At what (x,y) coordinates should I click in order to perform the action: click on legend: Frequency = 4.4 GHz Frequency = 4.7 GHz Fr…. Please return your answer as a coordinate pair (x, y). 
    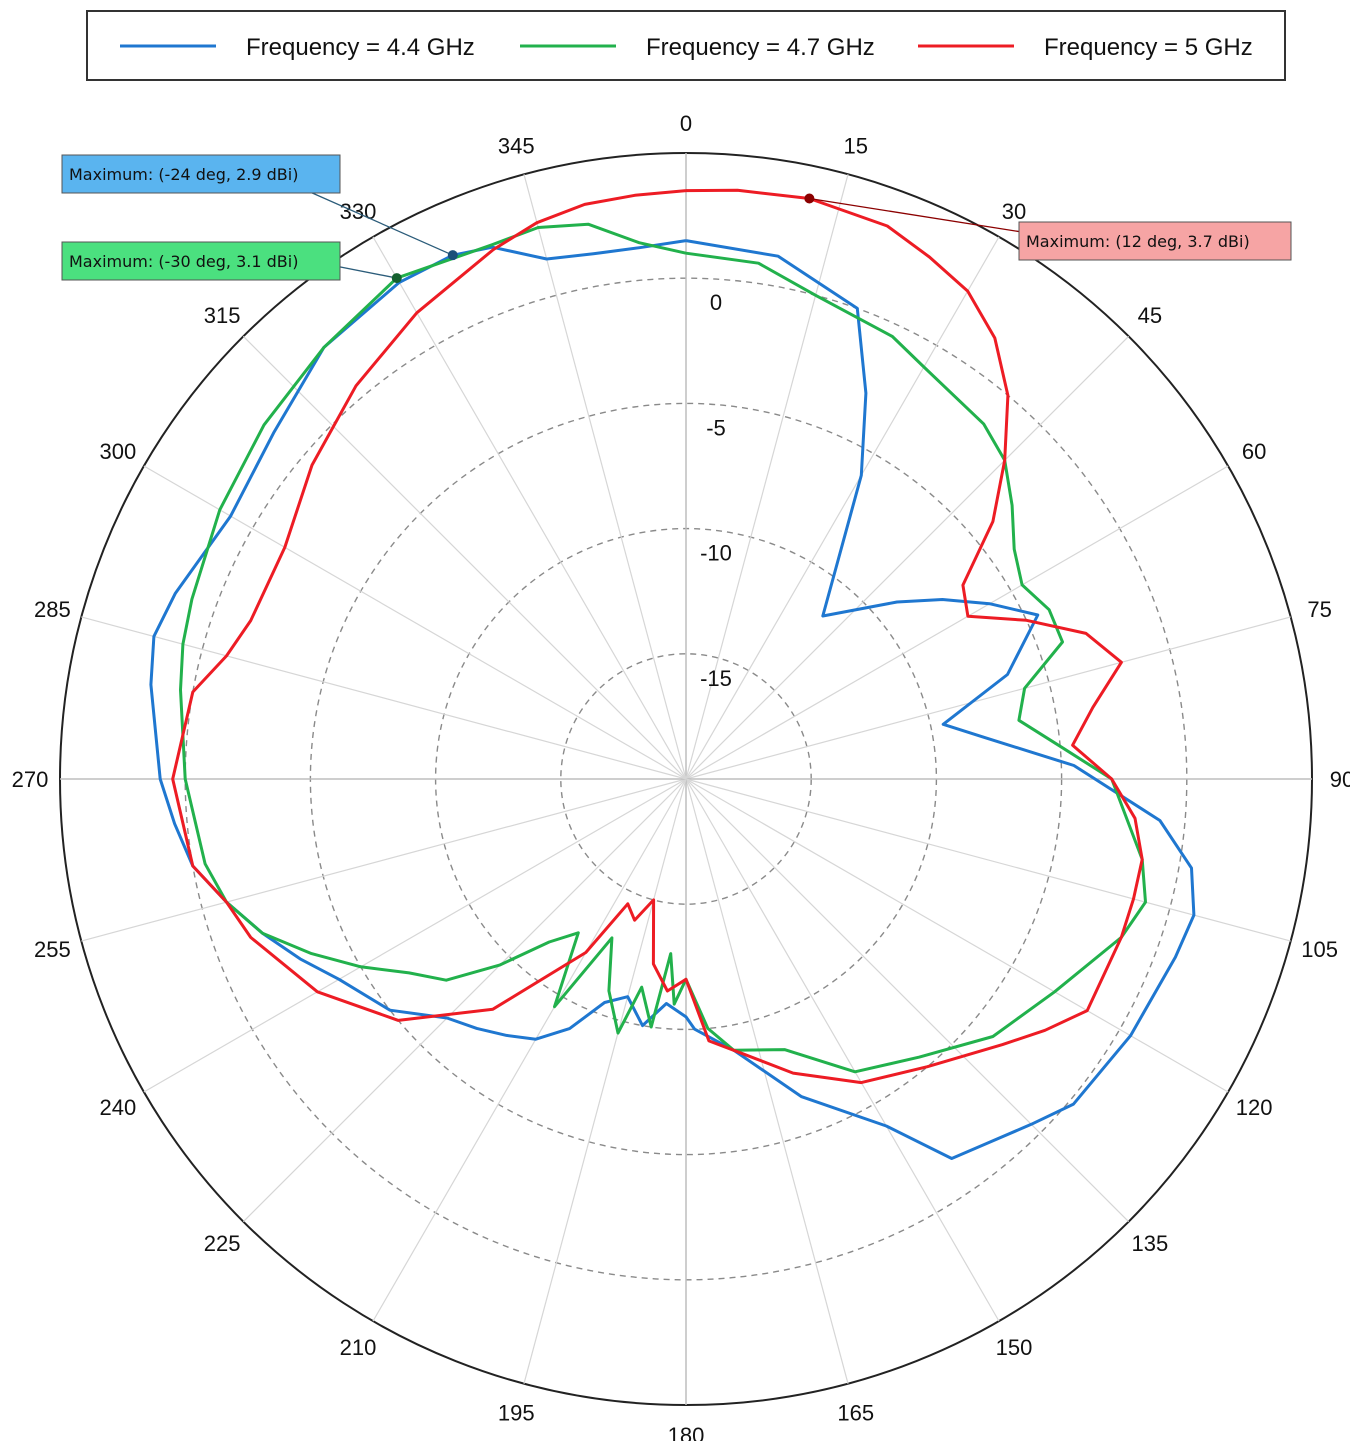
    Looking at the image, I should click on (686, 45).